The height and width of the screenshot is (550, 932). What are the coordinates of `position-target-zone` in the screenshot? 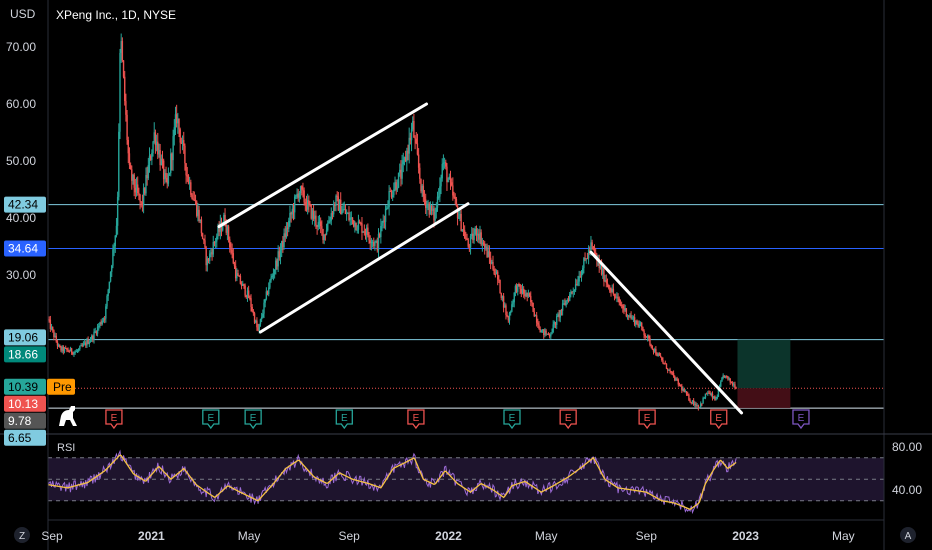 It's located at (764, 364).